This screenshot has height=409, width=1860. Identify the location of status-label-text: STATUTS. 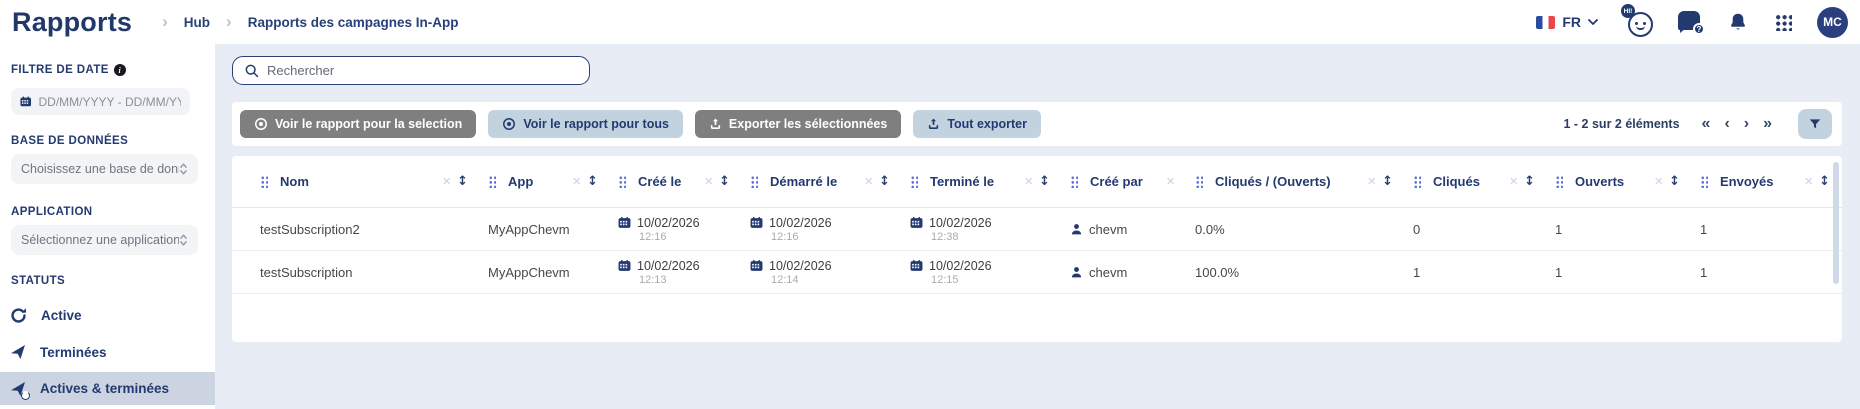
(38, 281).